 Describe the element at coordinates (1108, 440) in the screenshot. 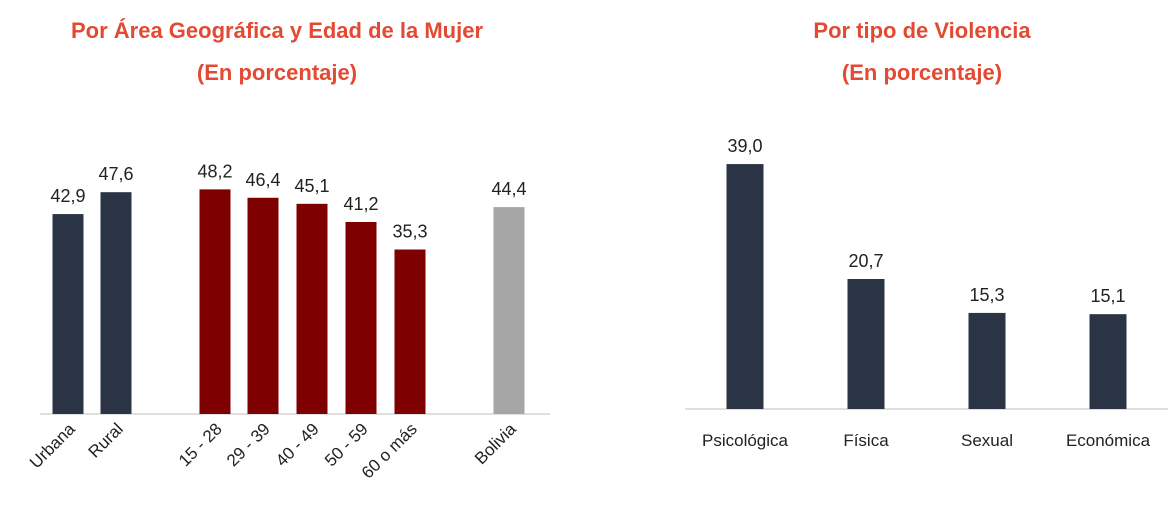

I see `x-tick-label: Económica` at that location.